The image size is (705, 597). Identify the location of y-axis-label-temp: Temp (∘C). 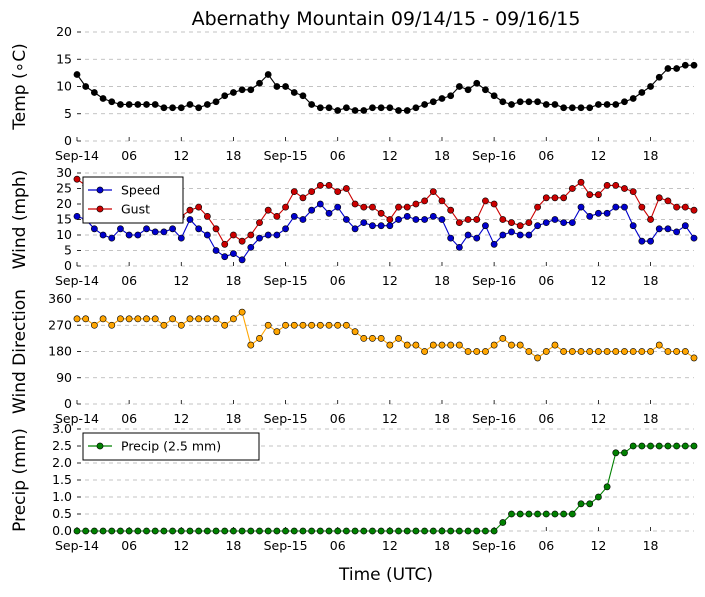
(20, 87).